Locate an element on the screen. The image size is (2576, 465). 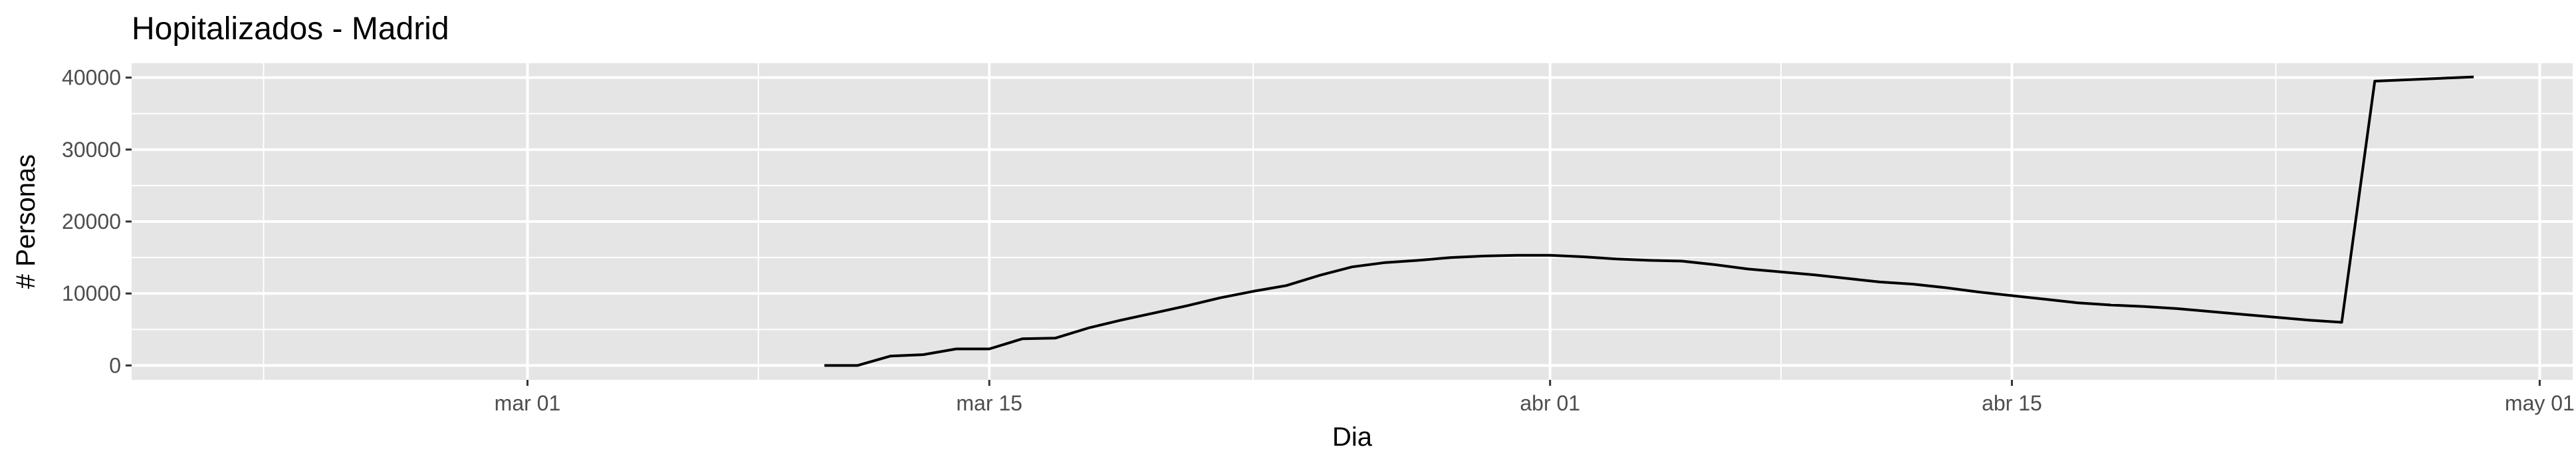
y-tick-label: 30000 is located at coordinates (92, 150).